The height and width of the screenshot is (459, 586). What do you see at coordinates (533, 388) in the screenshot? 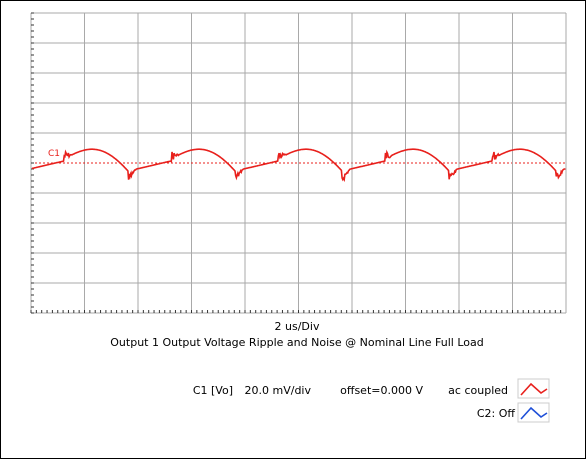
I see `c1-icon` at bounding box center [533, 388].